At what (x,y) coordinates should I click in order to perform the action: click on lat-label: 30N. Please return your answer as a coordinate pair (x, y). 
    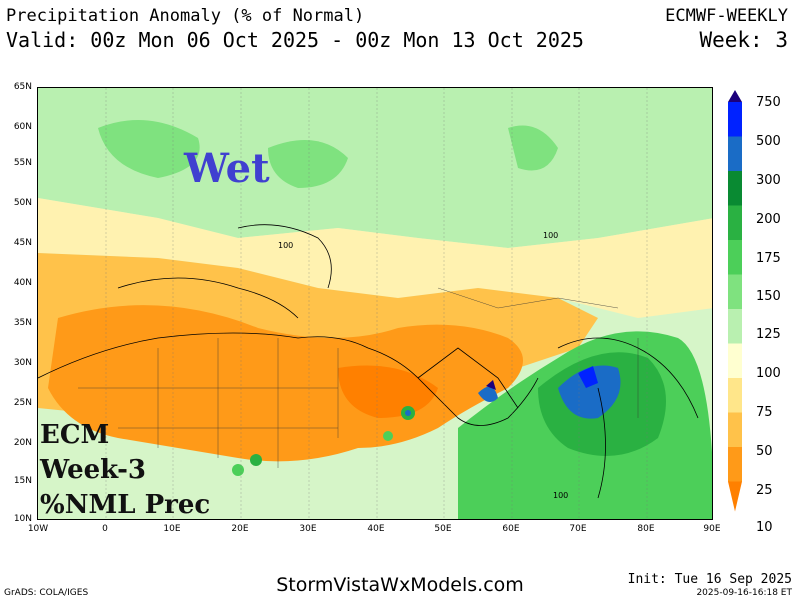
    Looking at the image, I should click on (22, 363).